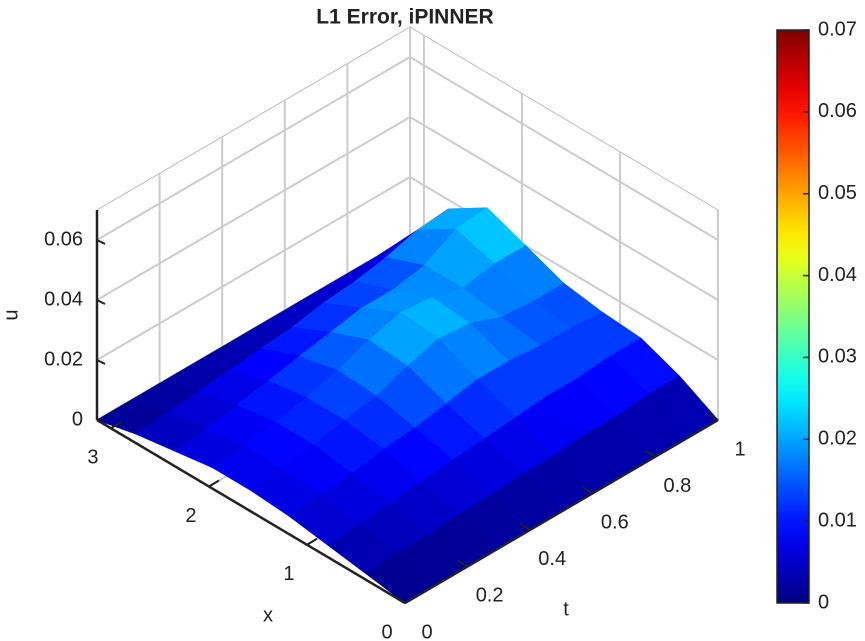 This screenshot has height=641, width=865. Describe the element at coordinates (490, 596) in the screenshot. I see `t-tick-label: 0.2` at that location.